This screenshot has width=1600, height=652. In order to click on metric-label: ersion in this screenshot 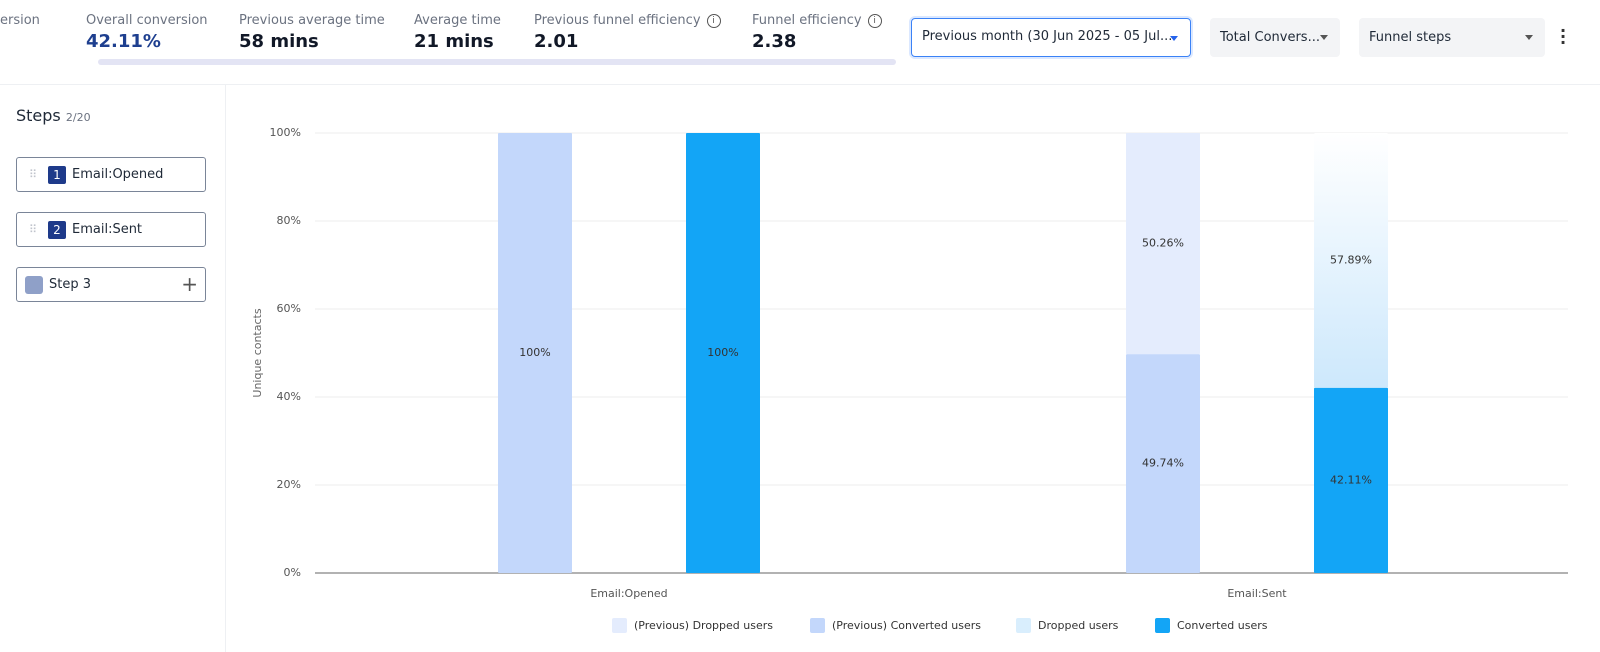, I will do `click(20, 20)`.